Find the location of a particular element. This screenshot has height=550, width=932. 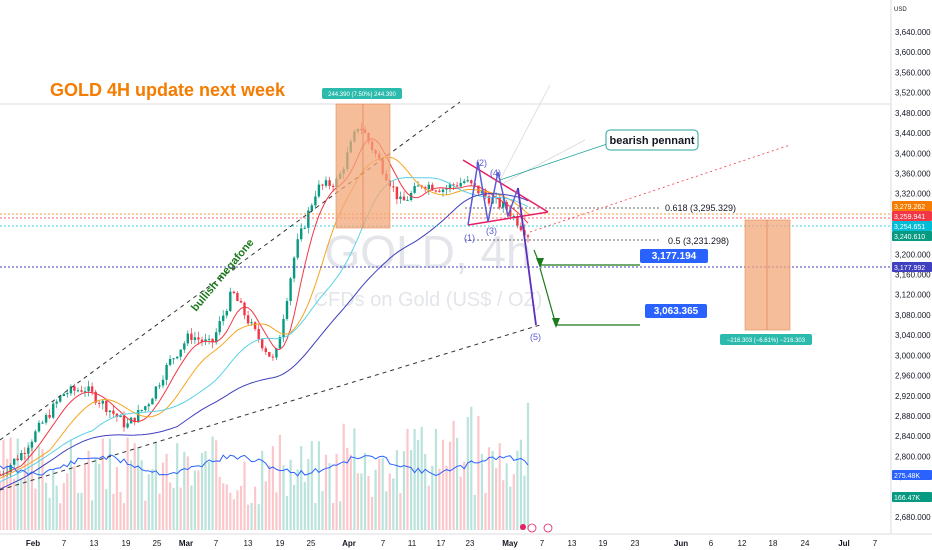

x-tick-label: 12 is located at coordinates (742, 543).